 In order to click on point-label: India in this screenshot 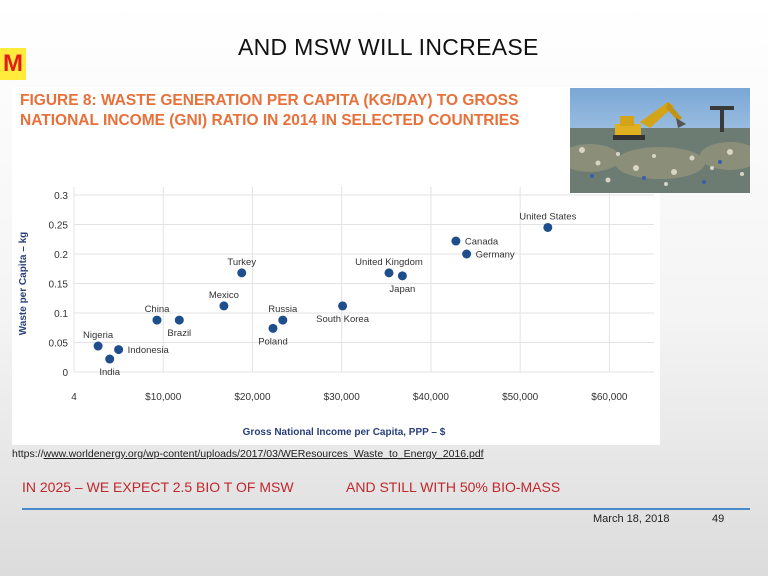, I will do `click(109, 372)`.